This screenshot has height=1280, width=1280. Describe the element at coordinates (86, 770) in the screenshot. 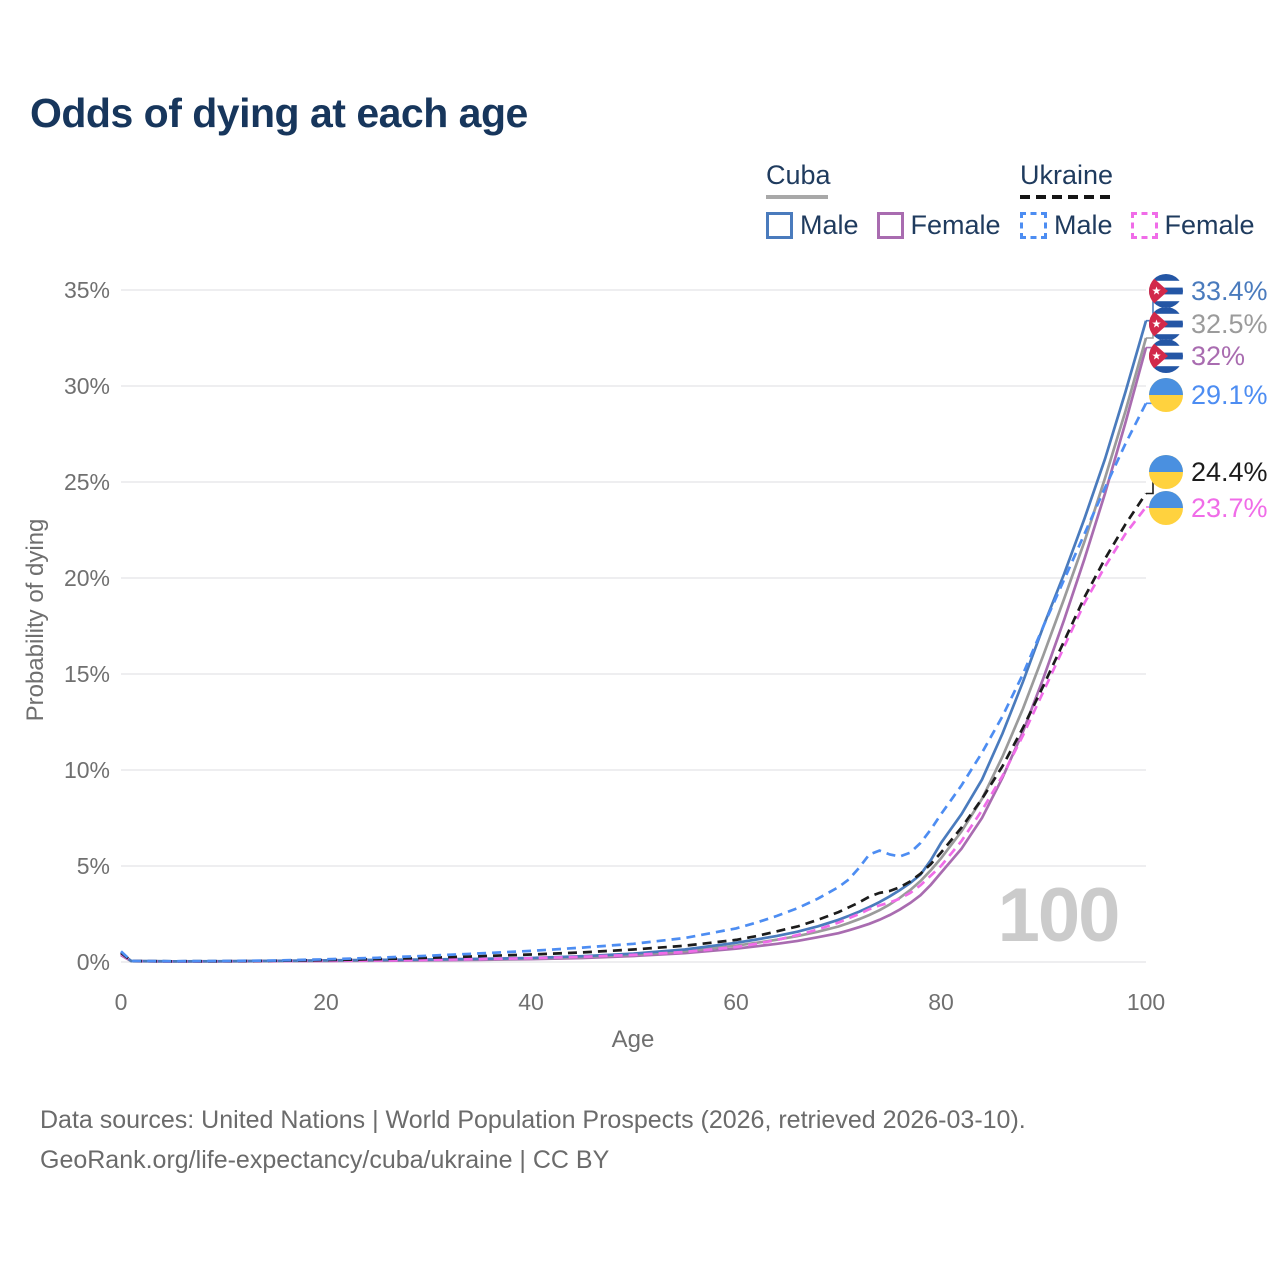

I see `ytick-label: 10%` at that location.